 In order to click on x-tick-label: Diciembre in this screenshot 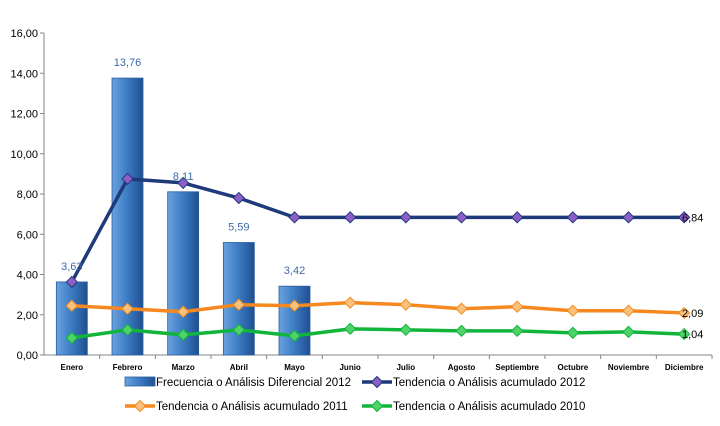, I will do `click(684, 367)`.